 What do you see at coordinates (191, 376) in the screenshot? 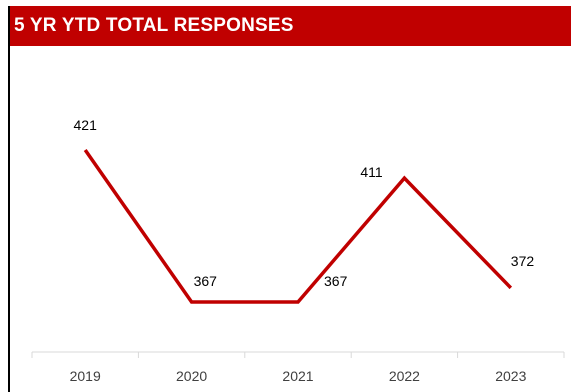
I see `x-tick-label: 2020` at bounding box center [191, 376].